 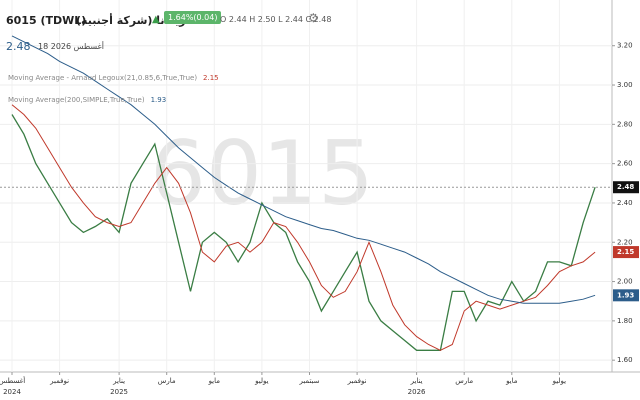 What do you see at coordinates (625, 321) in the screenshot?
I see `y-tick-label: 1.80` at bounding box center [625, 321].